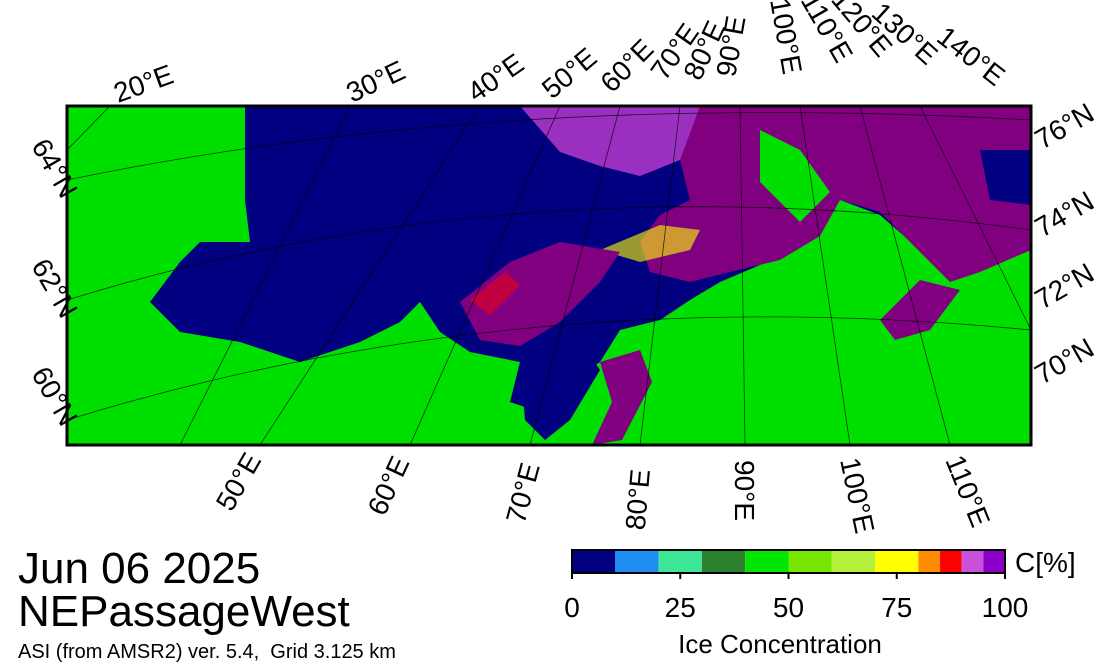  Describe the element at coordinates (375, 82) in the screenshot. I see `graticule-label: 30°E` at that location.